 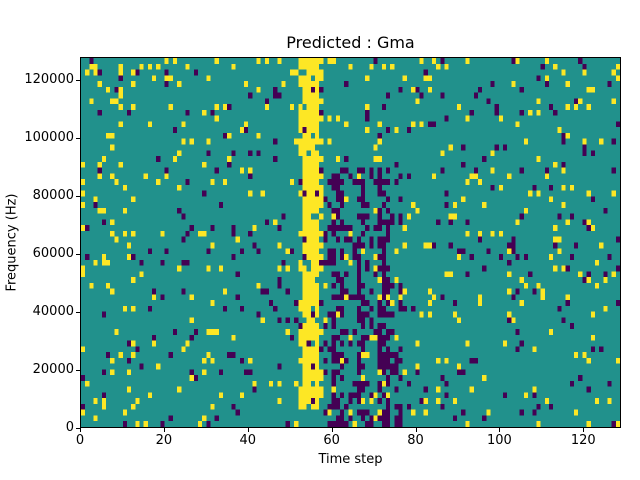 I want to click on x-tick-label: 80, so click(x=415, y=440).